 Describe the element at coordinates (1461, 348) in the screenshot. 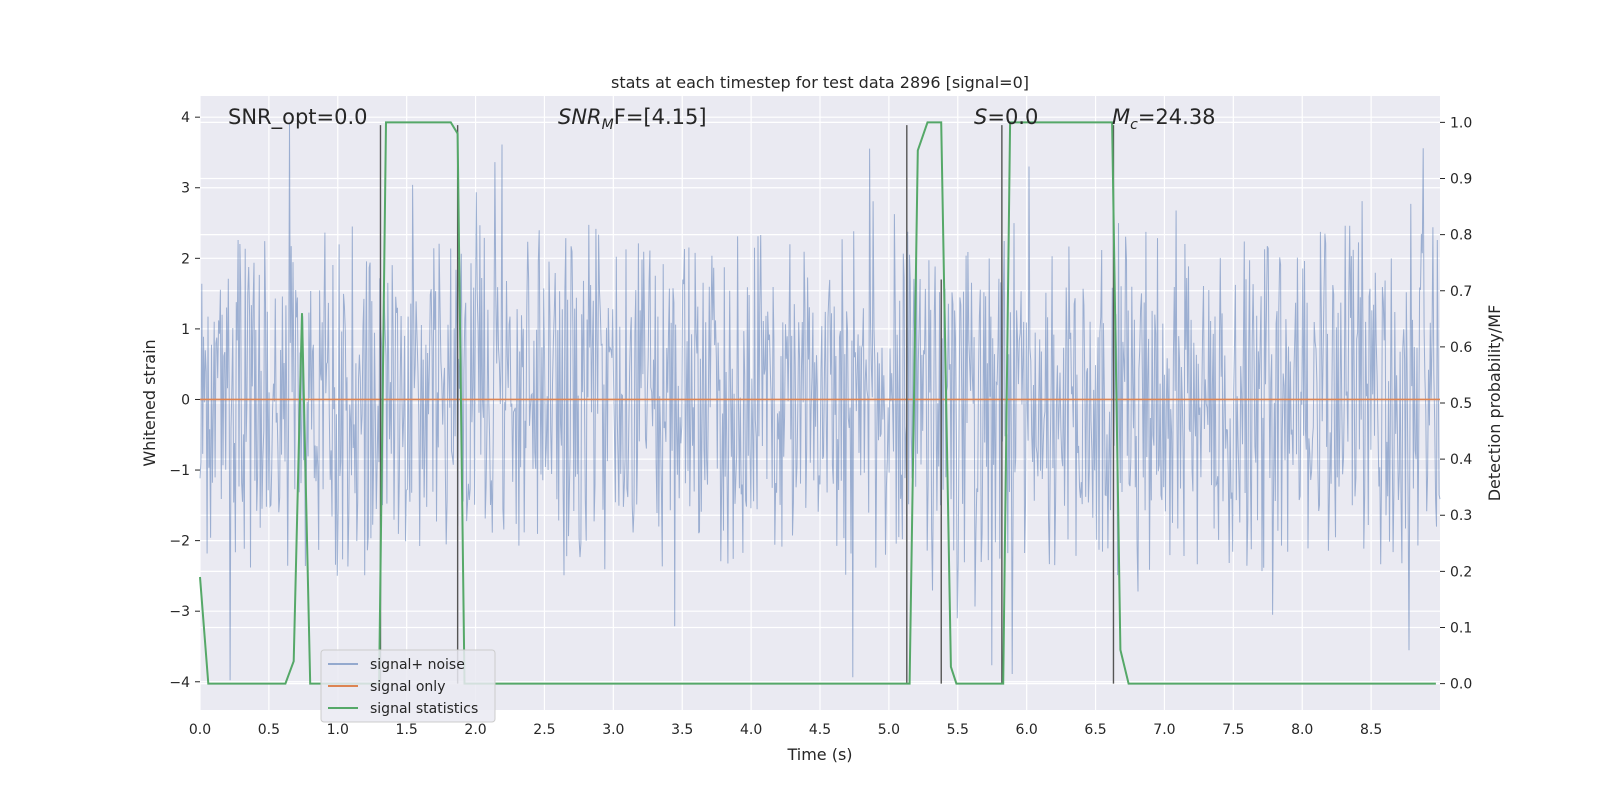

I see `y2-tick-label: 0.6` at that location.